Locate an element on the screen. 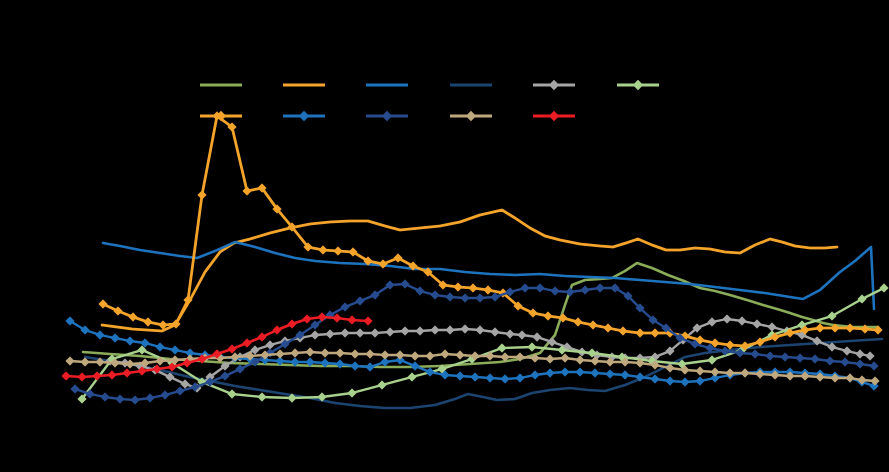  legend-item-red_dots is located at coordinates (554, 116).